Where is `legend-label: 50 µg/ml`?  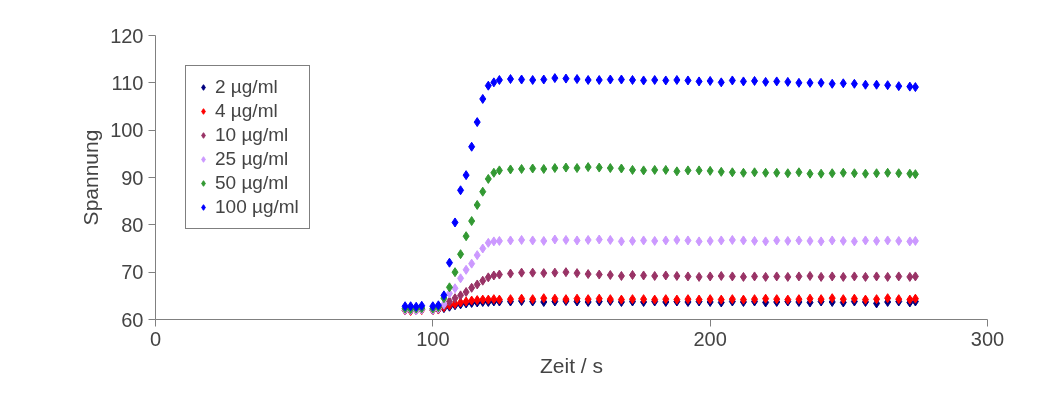 legend-label: 50 µg/ml is located at coordinates (252, 183).